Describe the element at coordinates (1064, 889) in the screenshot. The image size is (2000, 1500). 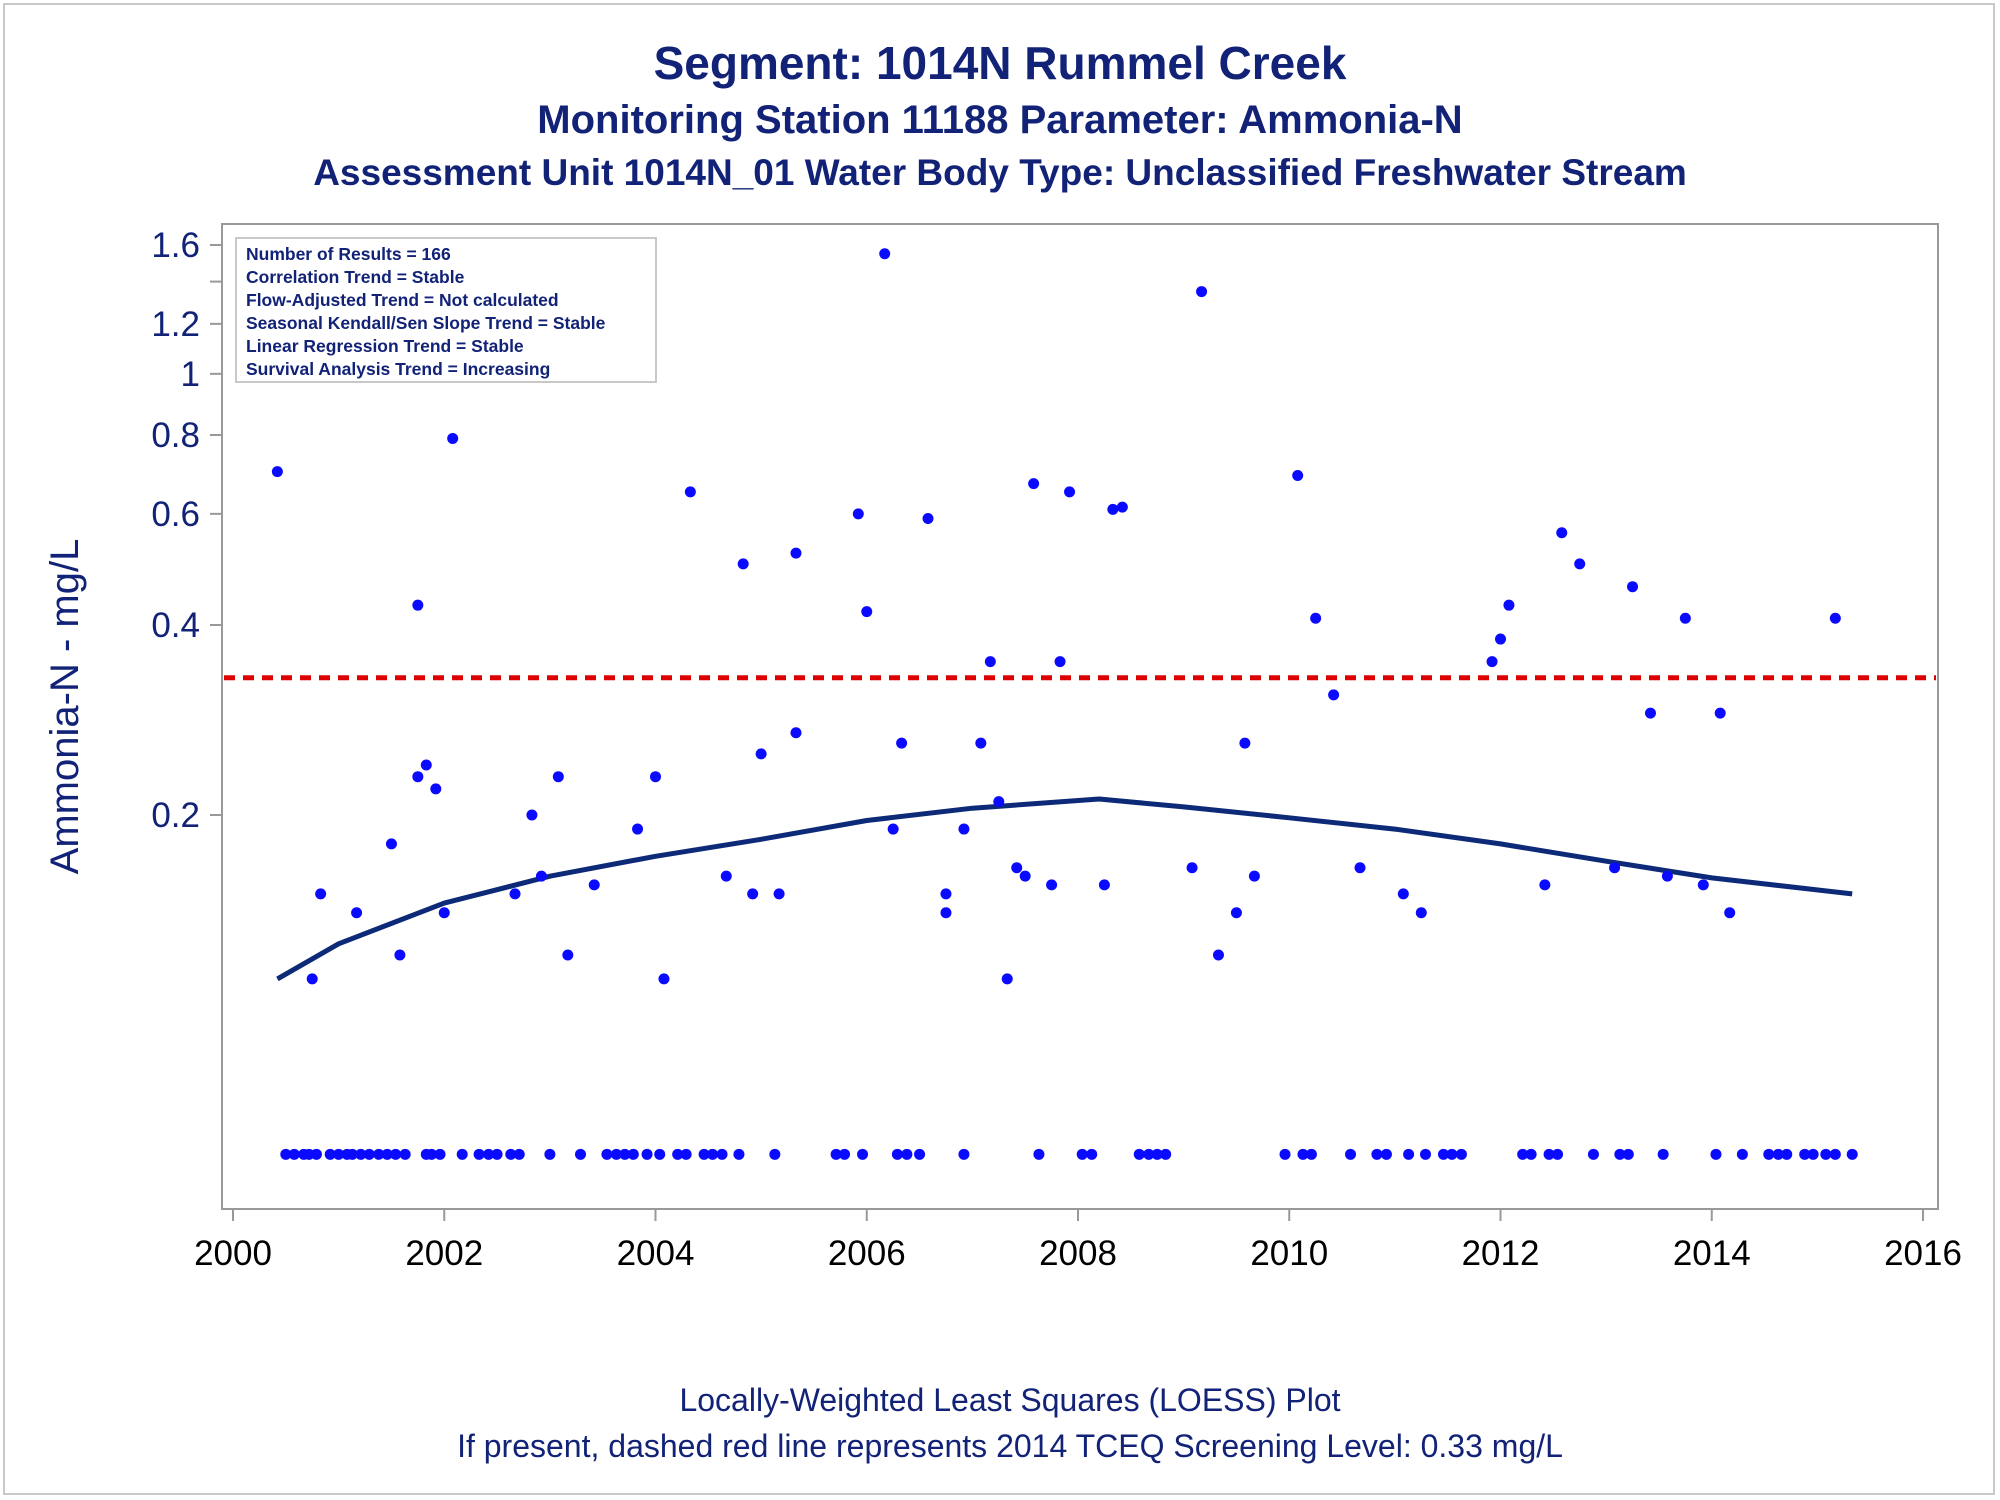
I see `loess-curve` at that location.